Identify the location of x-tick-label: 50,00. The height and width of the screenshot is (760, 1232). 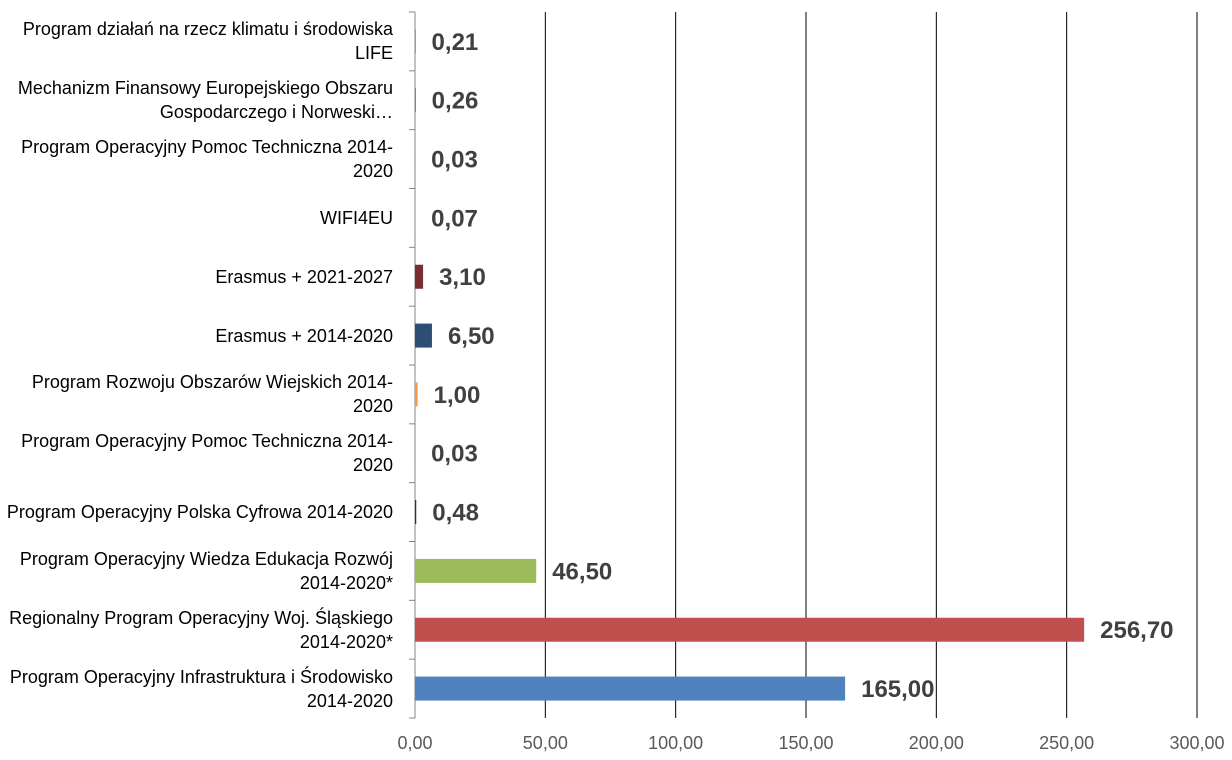
(545, 743).